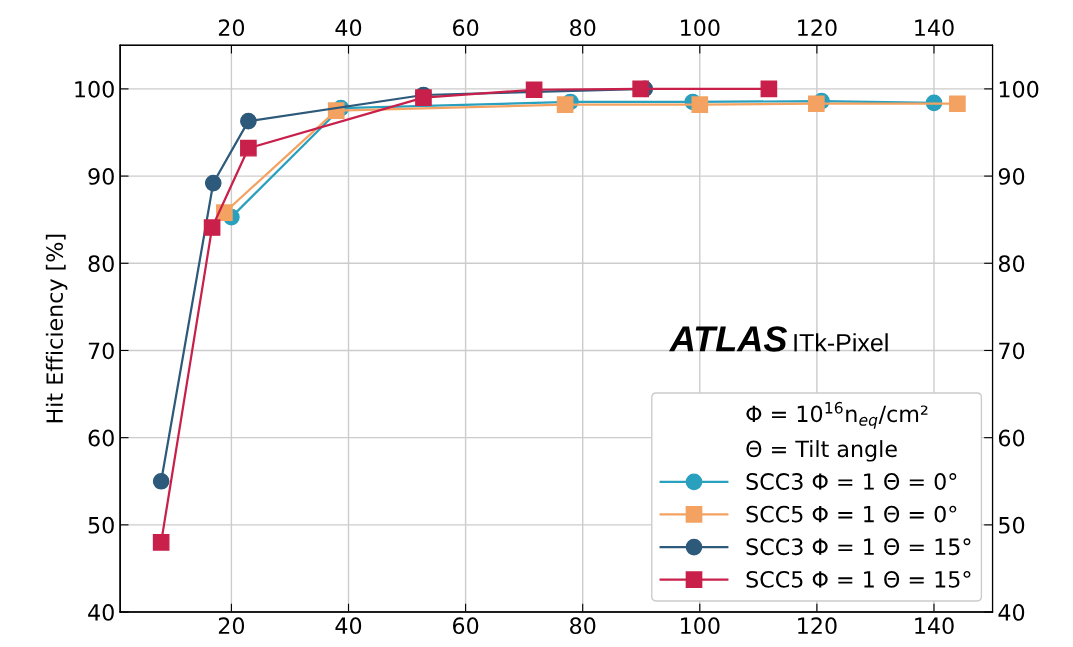 Image resolution: width=1073 pixels, height=647 pixels. Describe the element at coordinates (851, 481) in the screenshot. I see `legend-label: SCC3 Φ = 1 Θ = 0°` at that location.